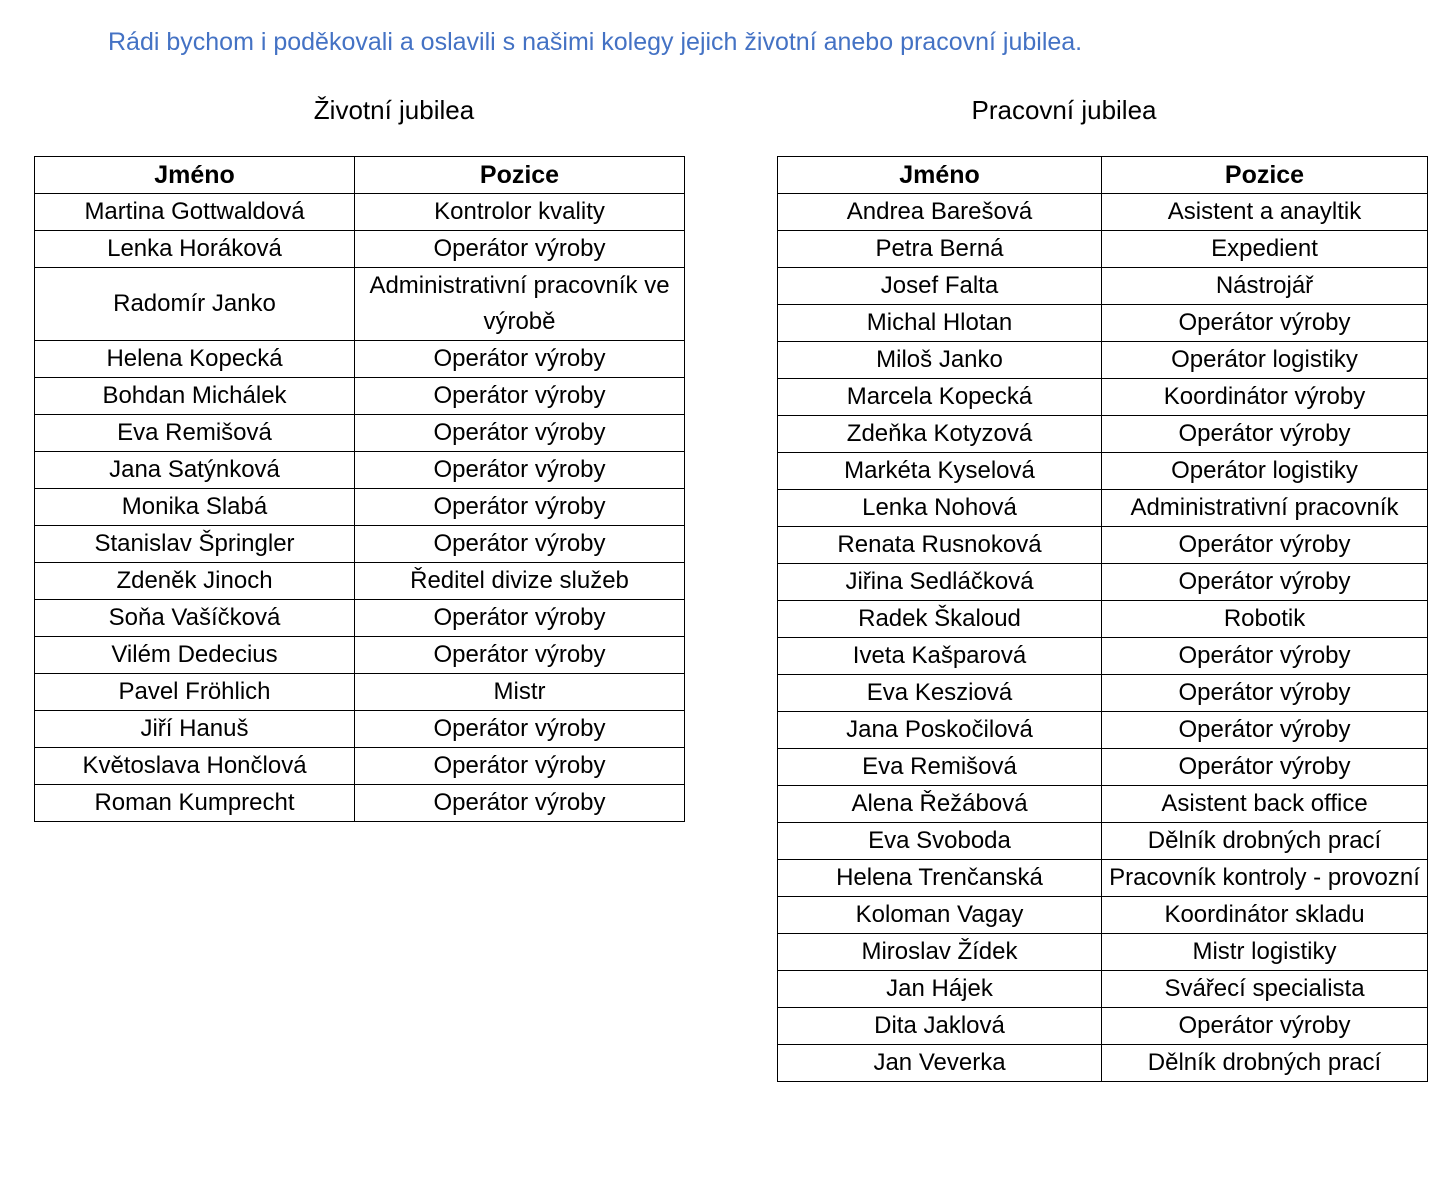  I want to click on table-row: Jiří Hanuš Operátor výroby, so click(359, 729).